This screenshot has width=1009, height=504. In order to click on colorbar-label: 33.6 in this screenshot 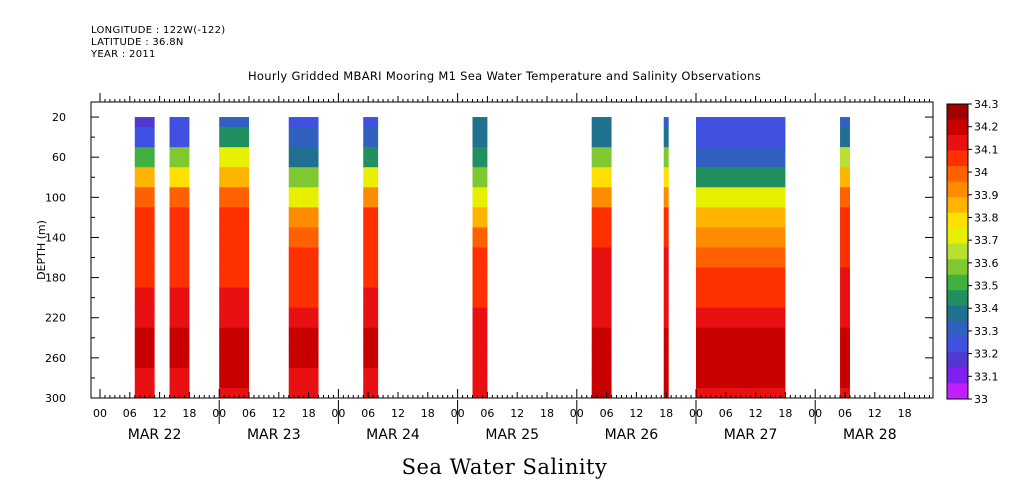, I will do `click(986, 263)`.